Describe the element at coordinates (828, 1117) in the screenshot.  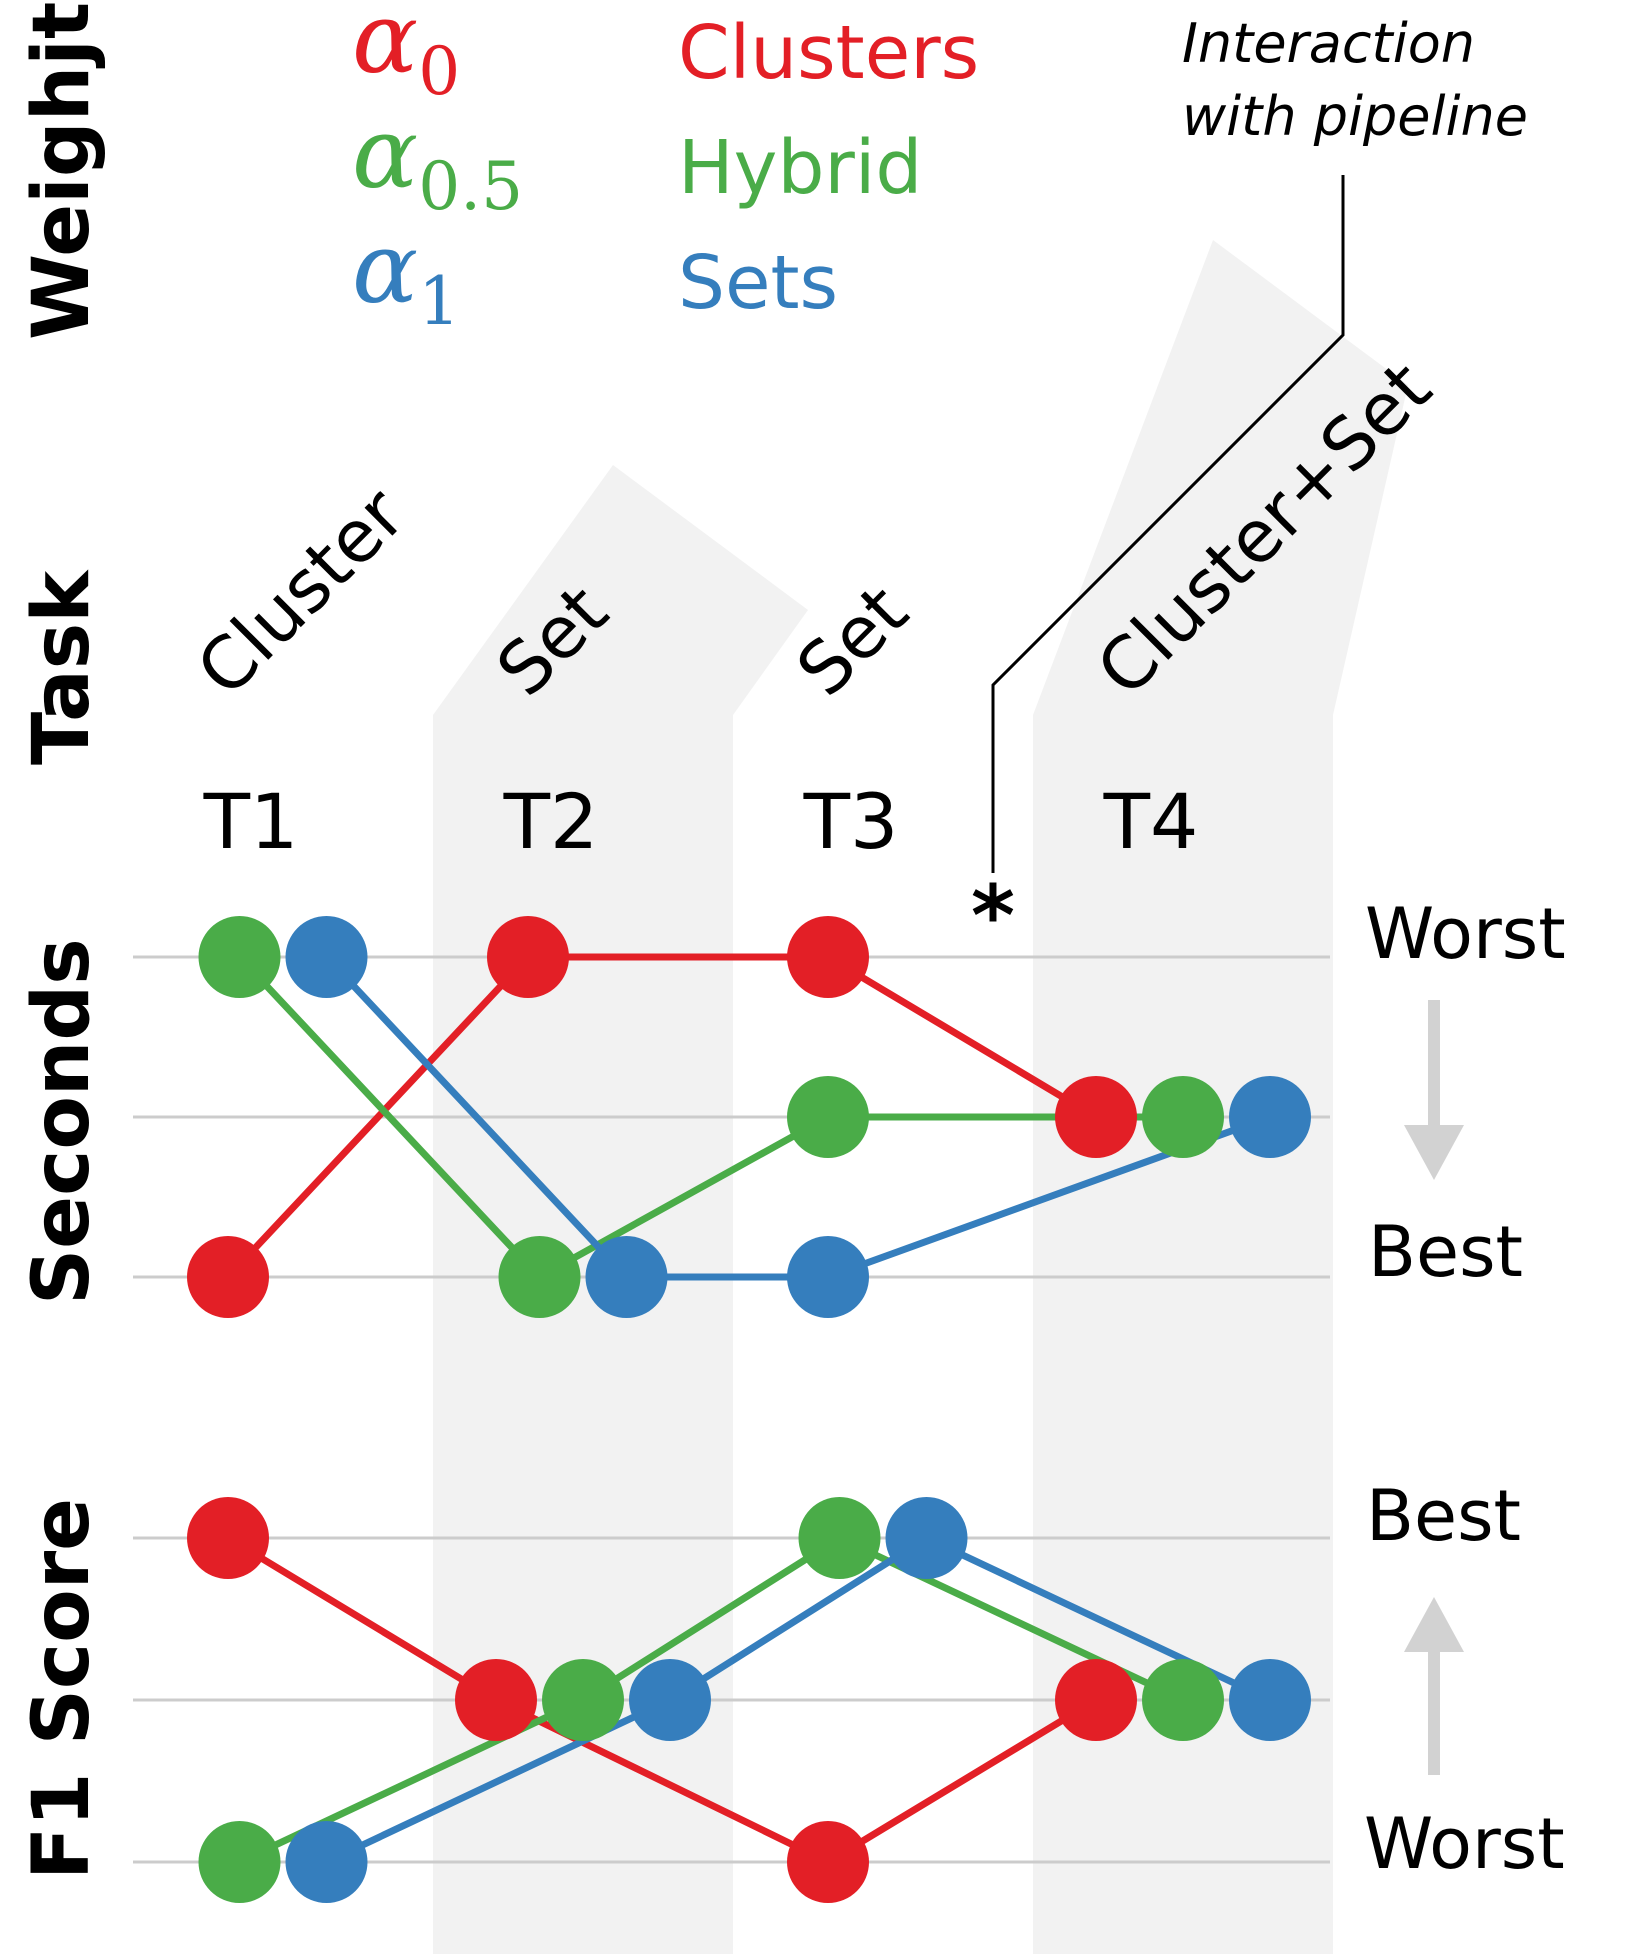
I see `point-0-hybrid-t3` at that location.